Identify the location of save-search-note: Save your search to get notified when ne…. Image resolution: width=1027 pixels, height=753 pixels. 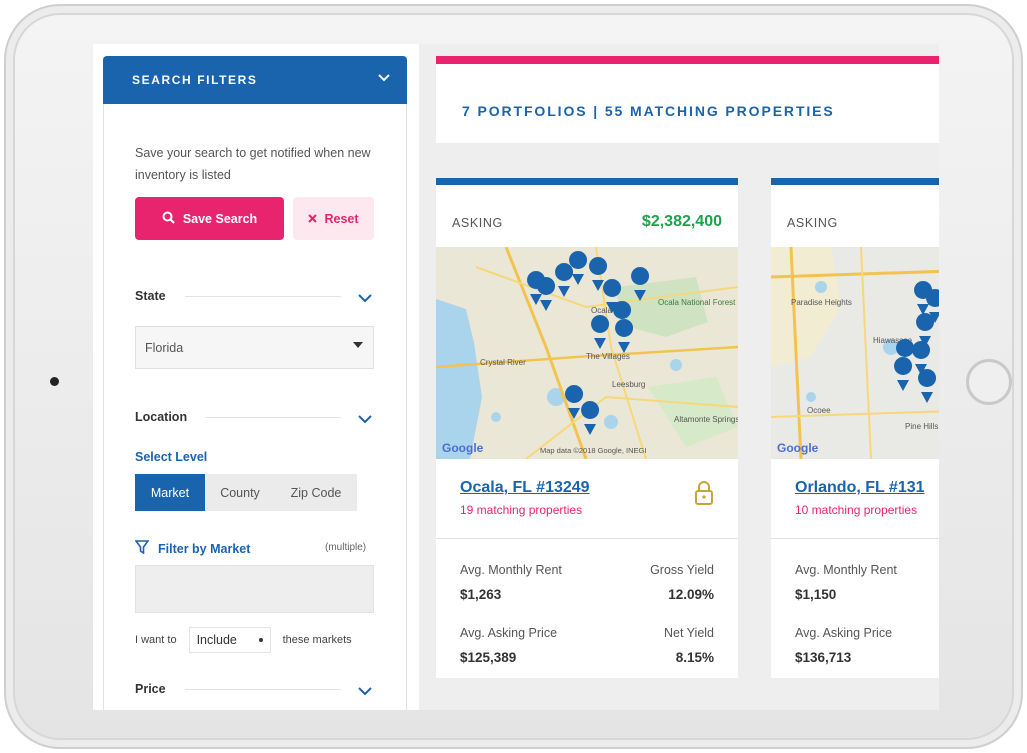
(253, 164).